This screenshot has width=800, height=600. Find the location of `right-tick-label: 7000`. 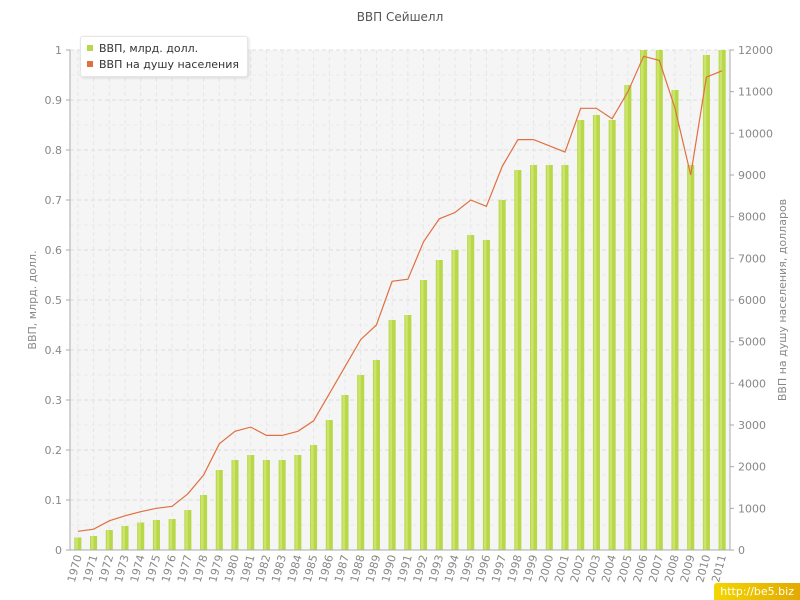

right-tick-label: 7000 is located at coordinates (752, 258).